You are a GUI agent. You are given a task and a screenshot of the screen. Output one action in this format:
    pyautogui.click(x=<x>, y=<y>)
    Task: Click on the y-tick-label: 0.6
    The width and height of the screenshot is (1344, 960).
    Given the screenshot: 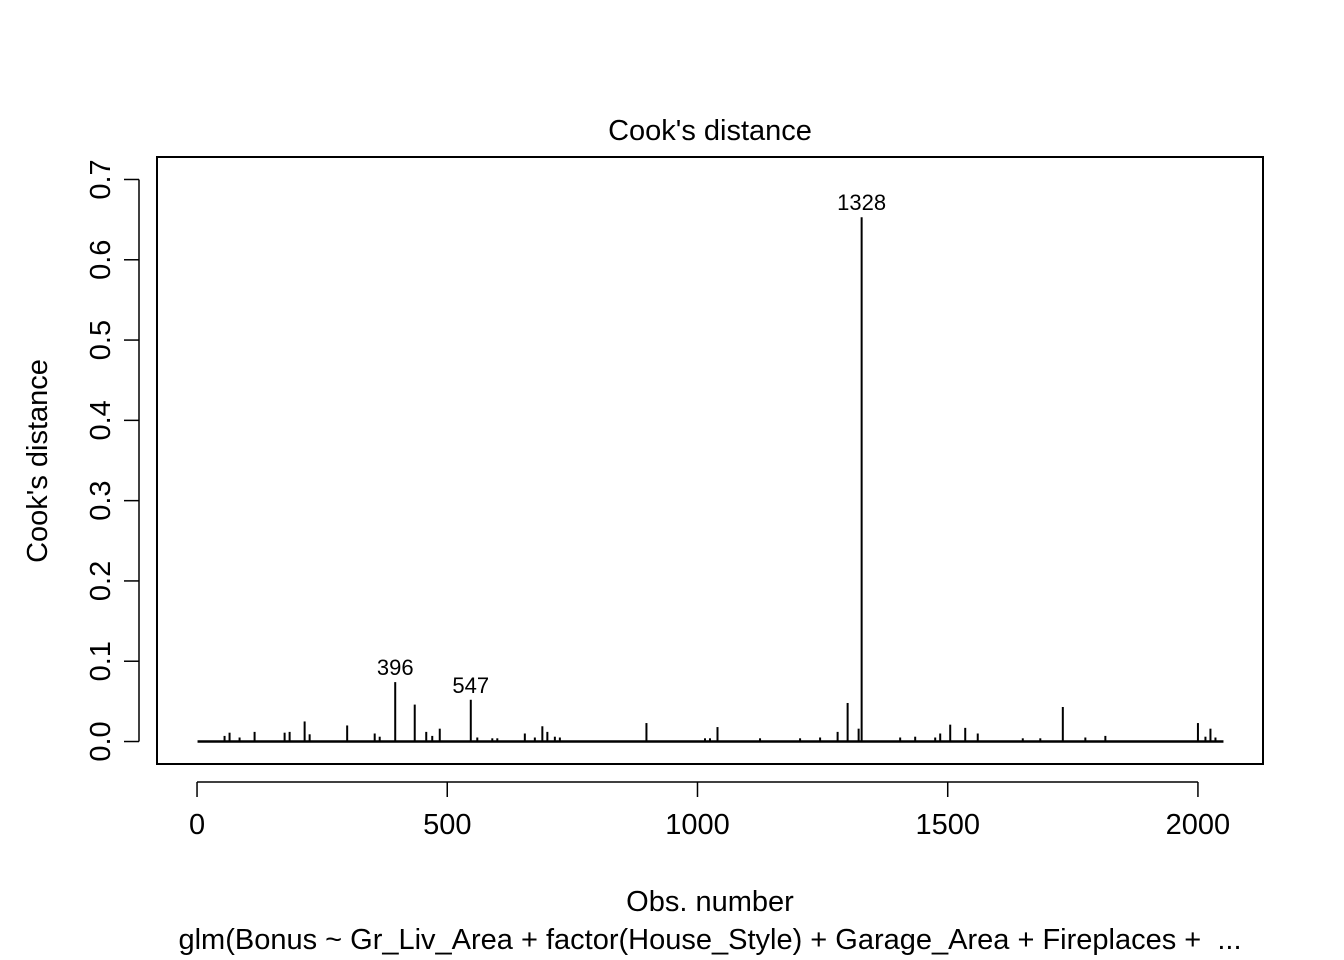 What is the action you would take?
    pyautogui.click(x=101, y=260)
    